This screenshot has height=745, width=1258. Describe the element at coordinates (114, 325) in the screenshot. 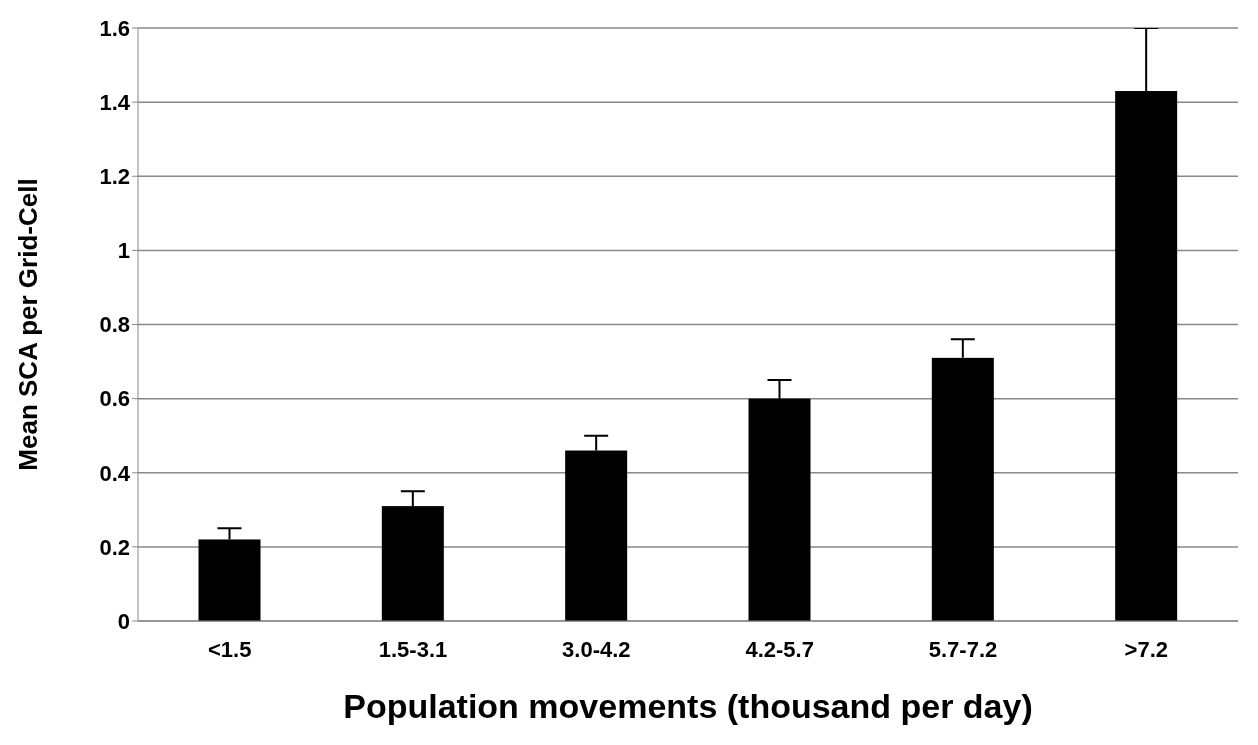

I see `y-tick-label: 0.8` at that location.